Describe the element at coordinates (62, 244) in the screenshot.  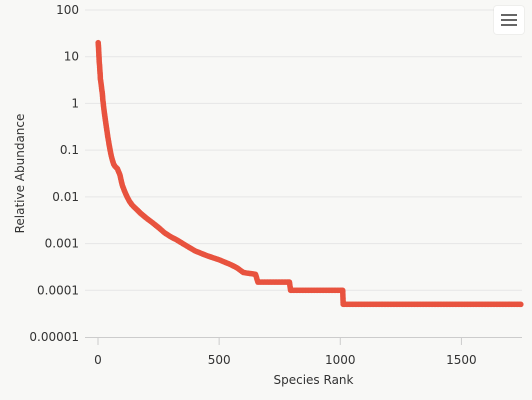
I see `y-tick-label: 0.001` at that location.